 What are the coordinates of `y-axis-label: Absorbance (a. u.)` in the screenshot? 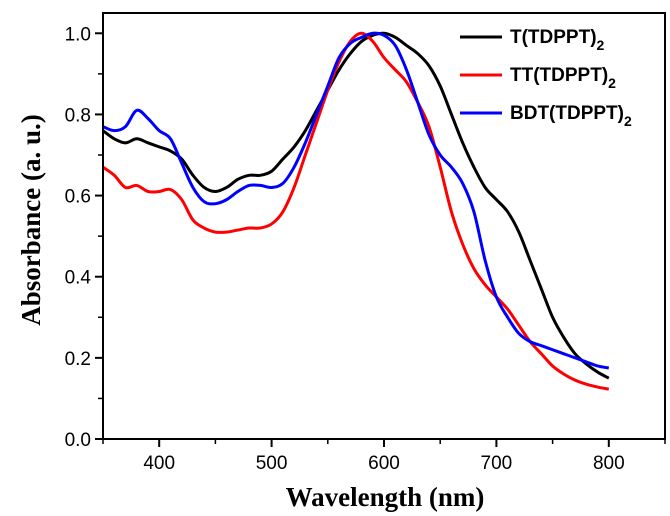 It's located at (31, 220).